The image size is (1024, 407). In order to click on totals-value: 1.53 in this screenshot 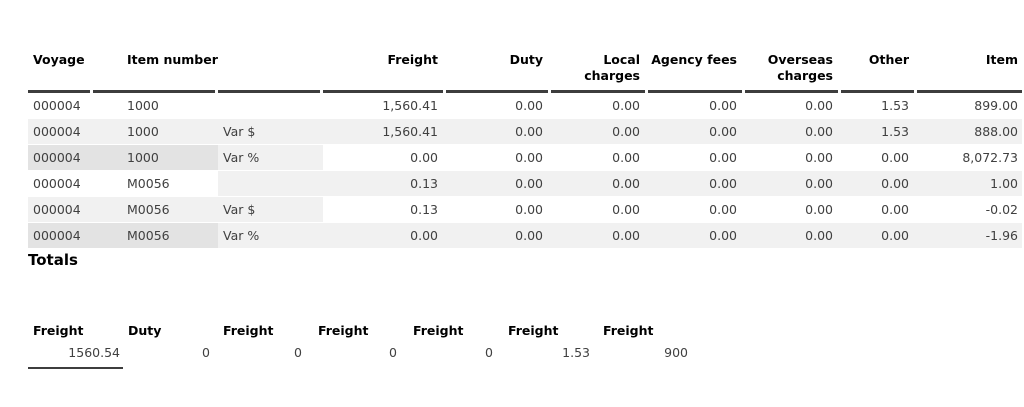, I will do `click(576, 352)`.